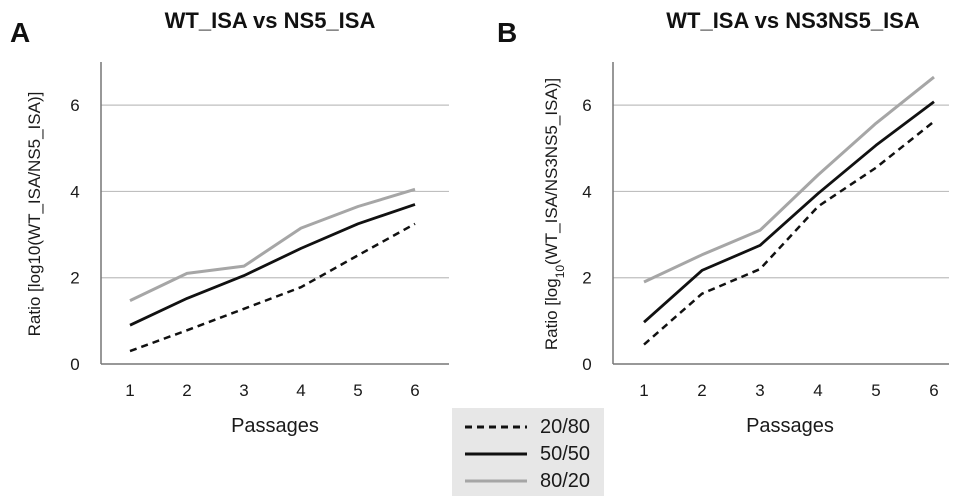 The width and height of the screenshot is (966, 496). What do you see at coordinates (528, 452) in the screenshot?
I see `legend: 20/80 50/50 80/20` at bounding box center [528, 452].